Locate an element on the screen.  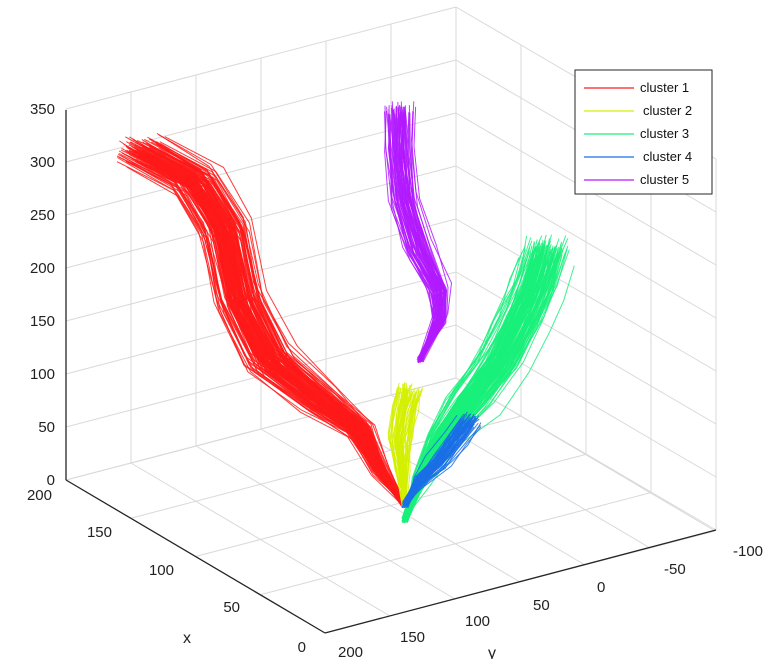
y-tick-label: 50 is located at coordinates (541, 605).